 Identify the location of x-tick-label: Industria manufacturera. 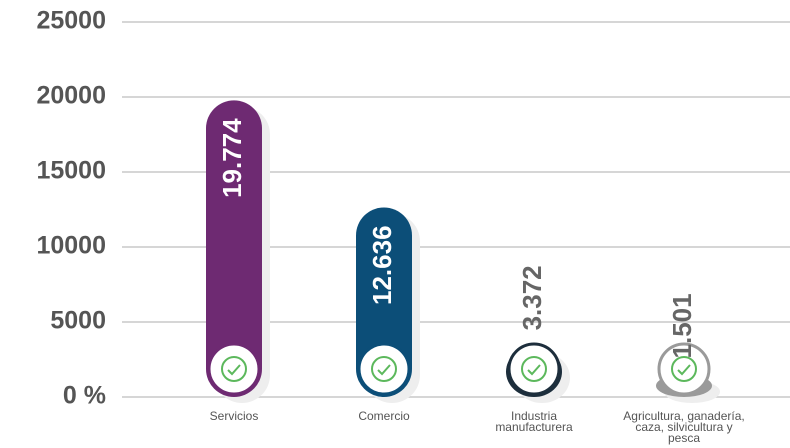
(534, 421).